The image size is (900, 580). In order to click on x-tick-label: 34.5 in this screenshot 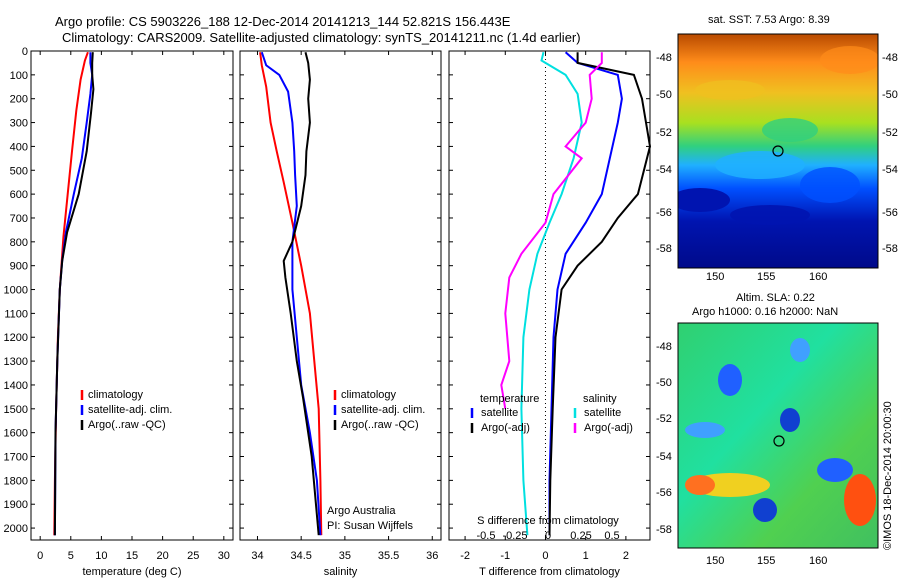, I will do `click(300, 556)`.